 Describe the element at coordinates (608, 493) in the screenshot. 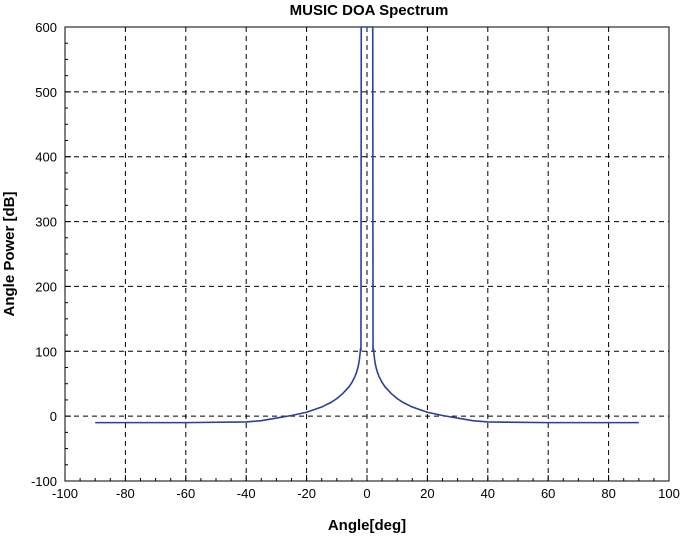

I see `x-tick-label: 80` at that location.